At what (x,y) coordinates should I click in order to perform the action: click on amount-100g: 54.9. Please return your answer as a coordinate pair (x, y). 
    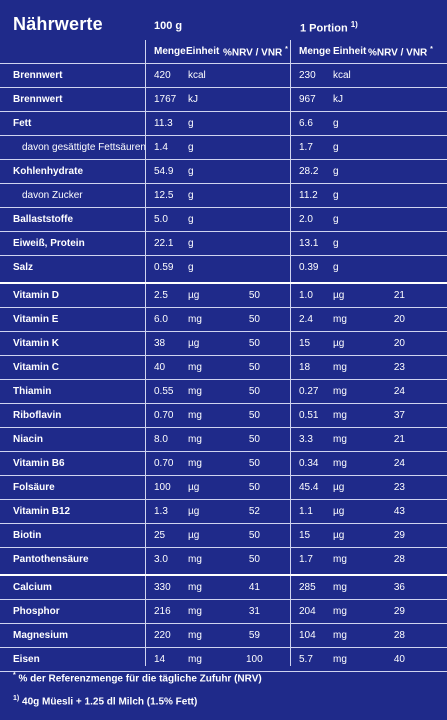
    Looking at the image, I should click on (164, 171).